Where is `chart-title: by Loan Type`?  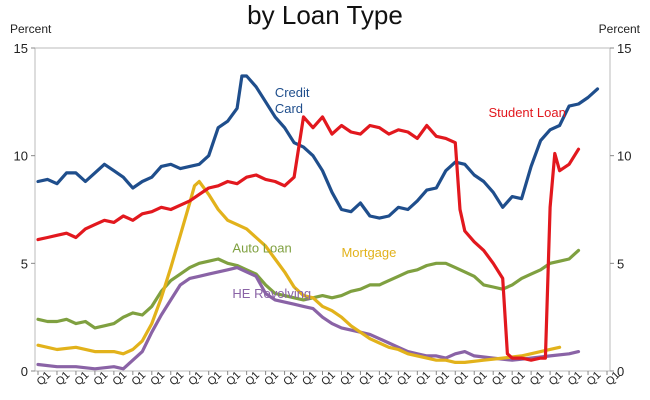
chart-title: by Loan Type is located at coordinates (325, 15).